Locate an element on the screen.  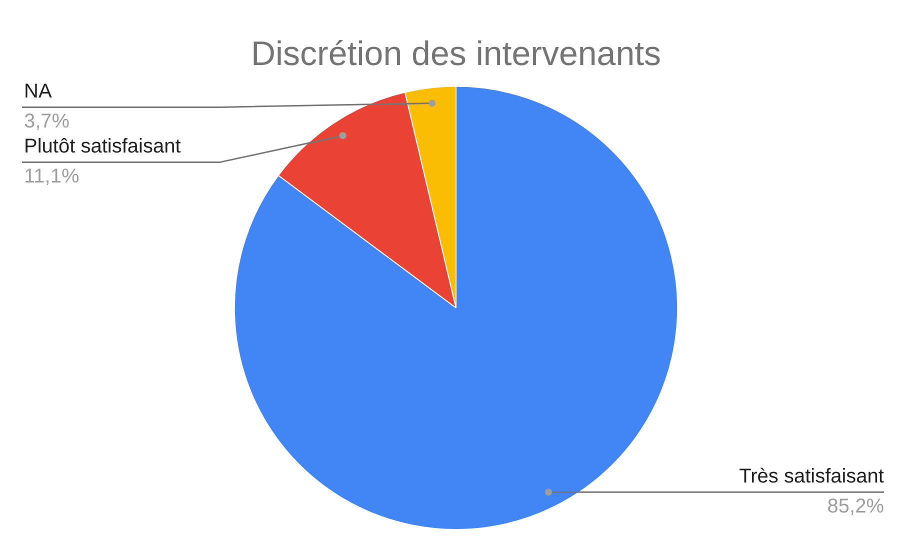
data-label: 11,1% is located at coordinates (52, 177).